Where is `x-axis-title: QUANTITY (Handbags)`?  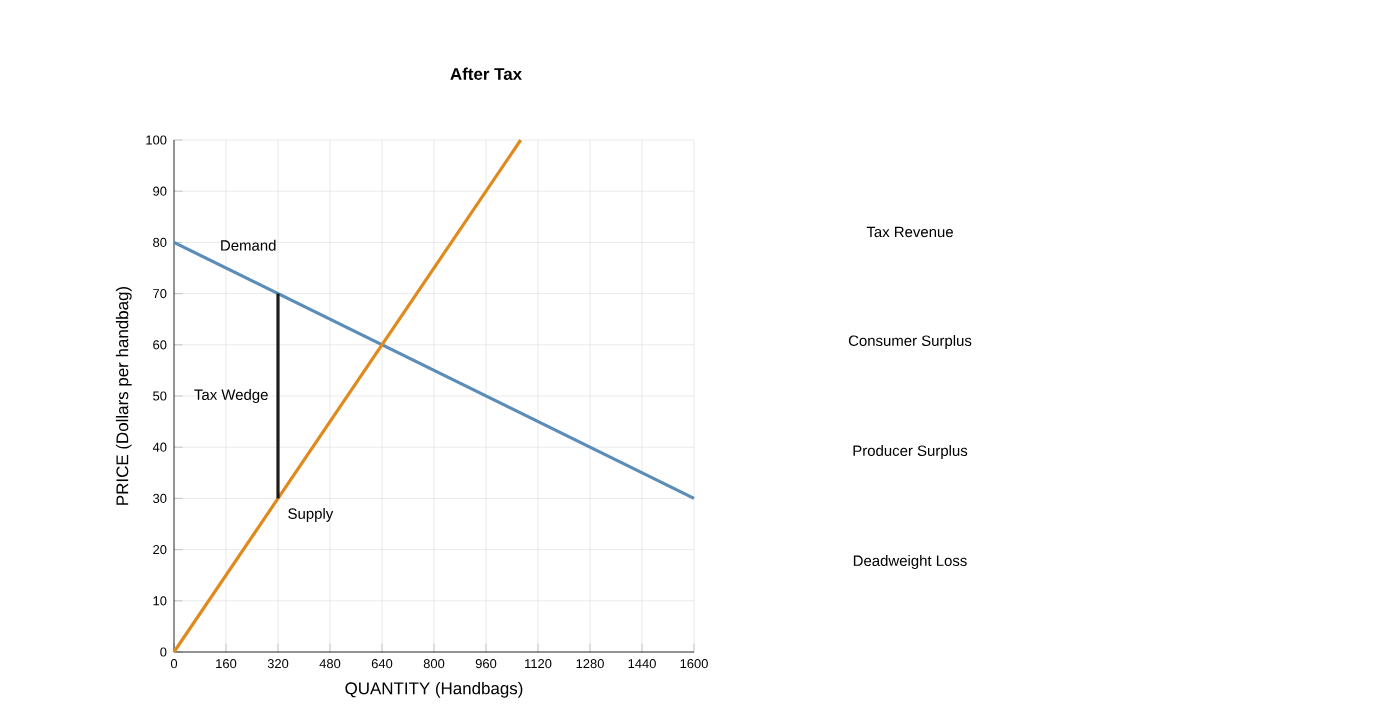 x-axis-title: QUANTITY (Handbags) is located at coordinates (434, 689).